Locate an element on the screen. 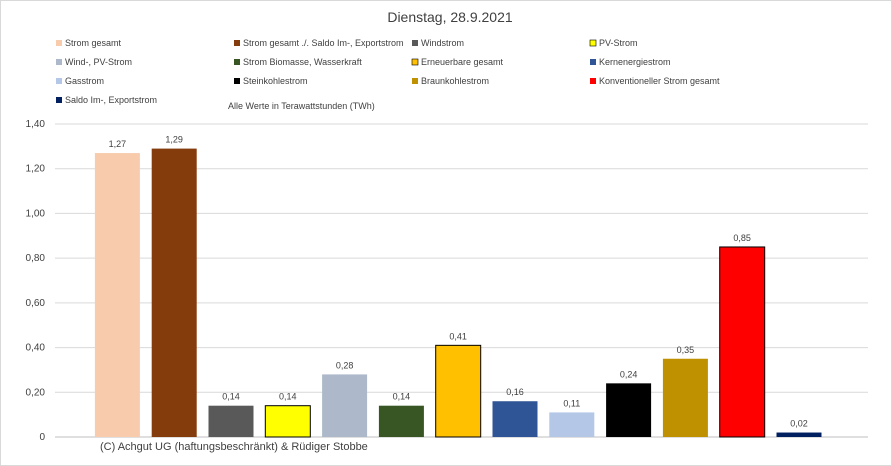 The height and width of the screenshot is (466, 892). data-label: 0,85 is located at coordinates (742, 238).